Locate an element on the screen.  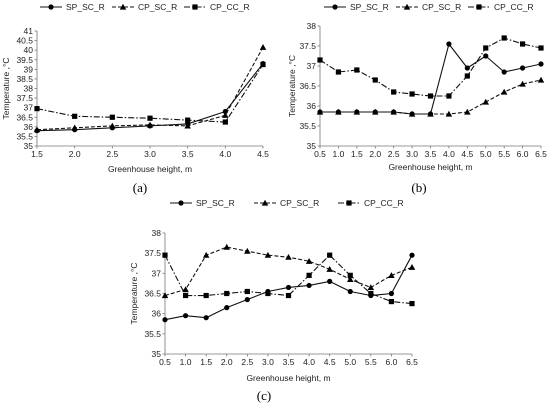
x-tick-label: 5.0 is located at coordinates (486, 154).